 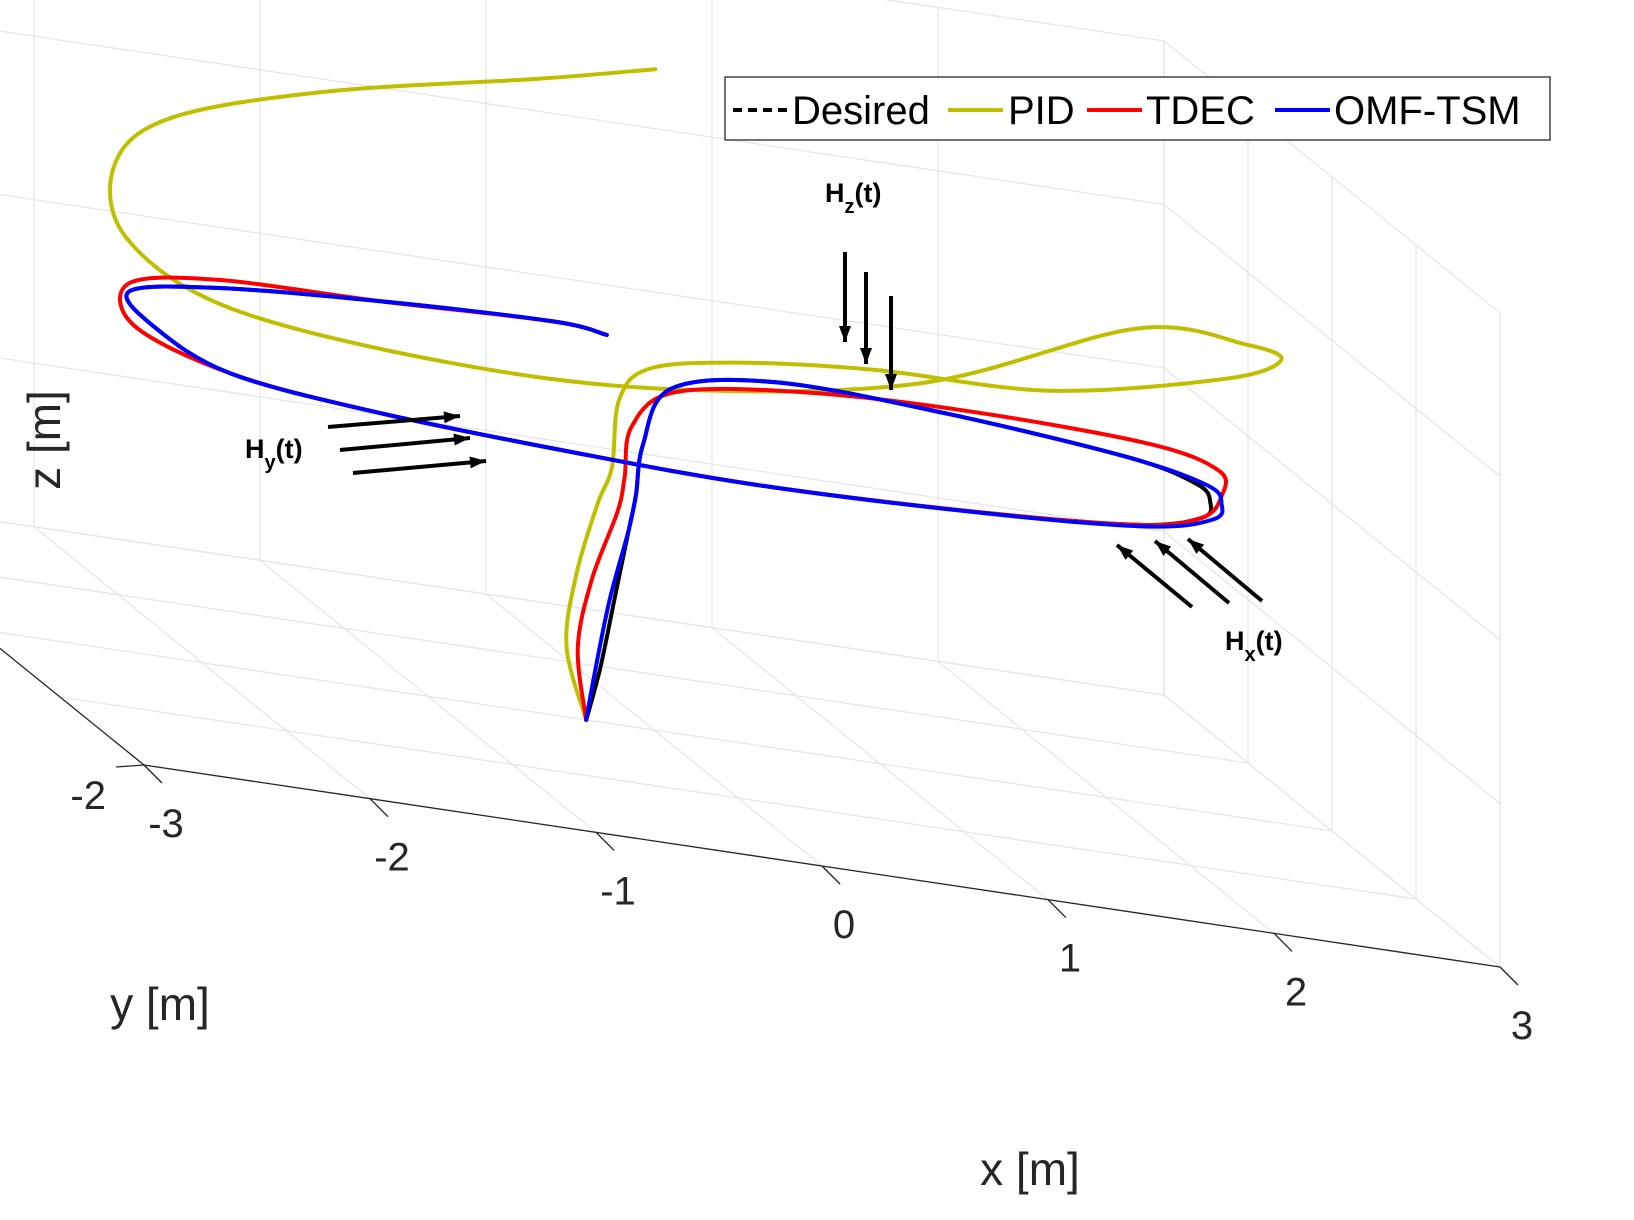 I want to click on hy-arrow-2-shaft, so click(x=405, y=444).